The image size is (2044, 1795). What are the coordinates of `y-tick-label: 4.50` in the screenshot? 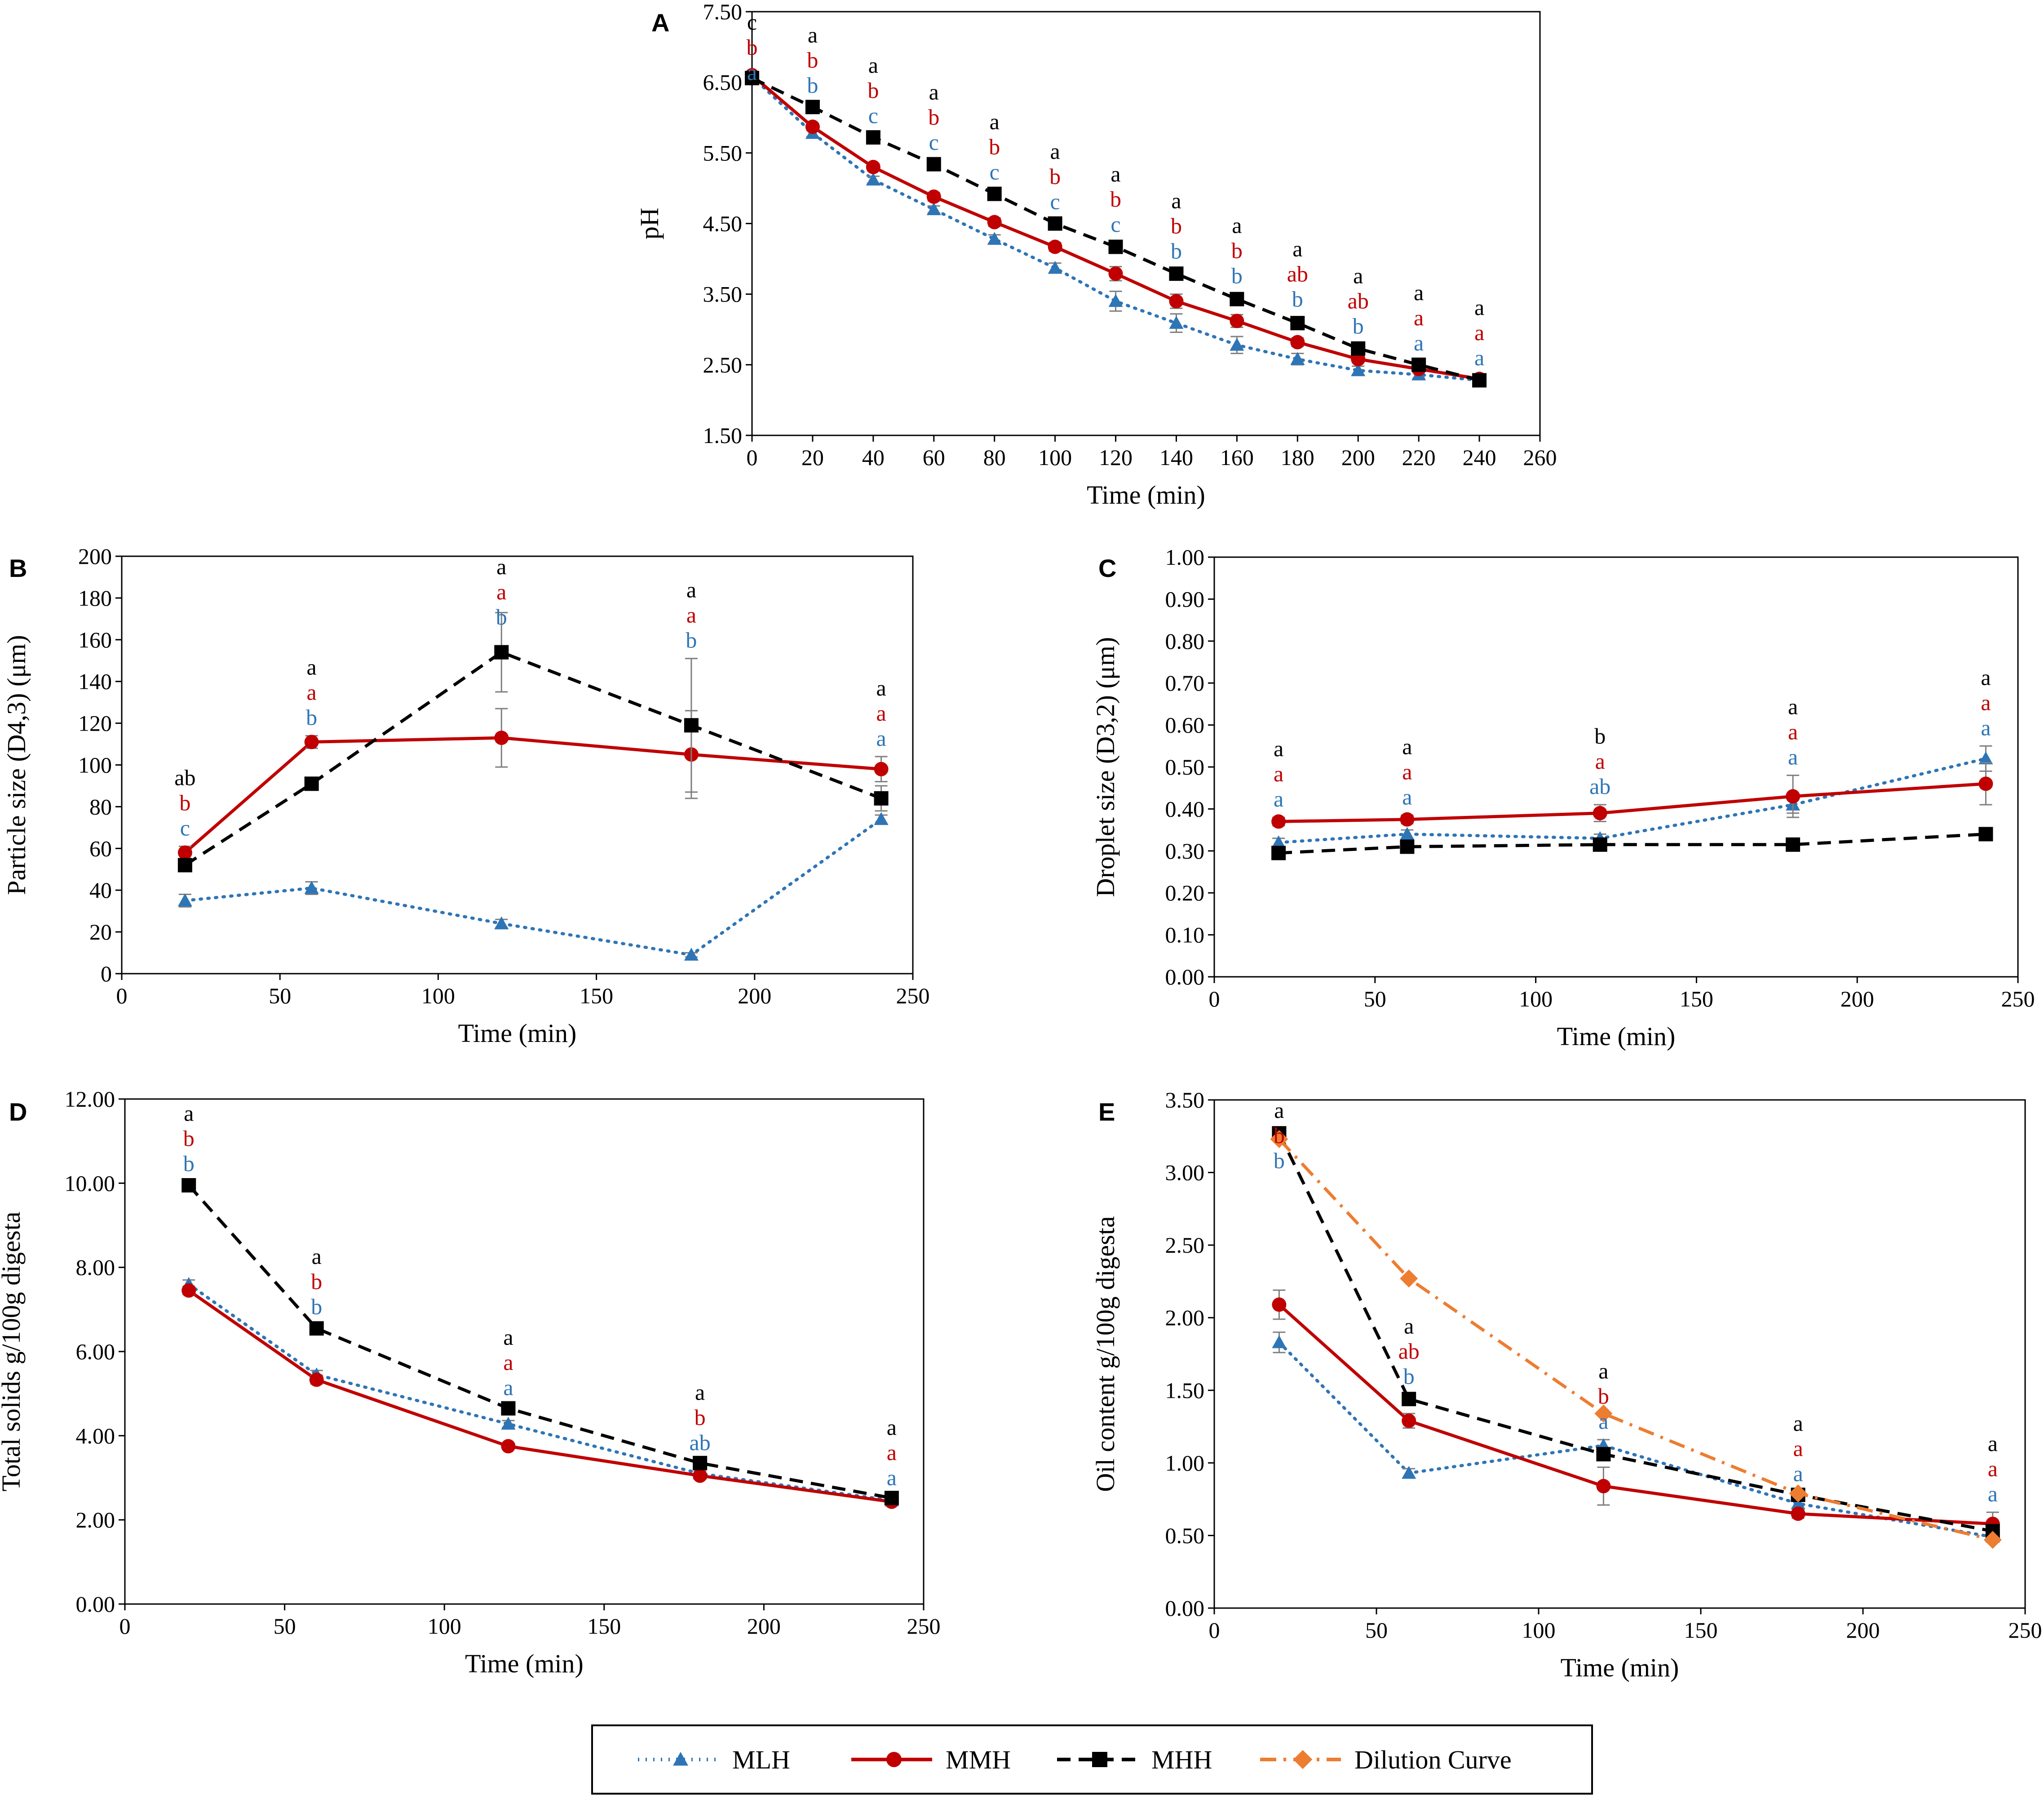 It's located at (723, 223).